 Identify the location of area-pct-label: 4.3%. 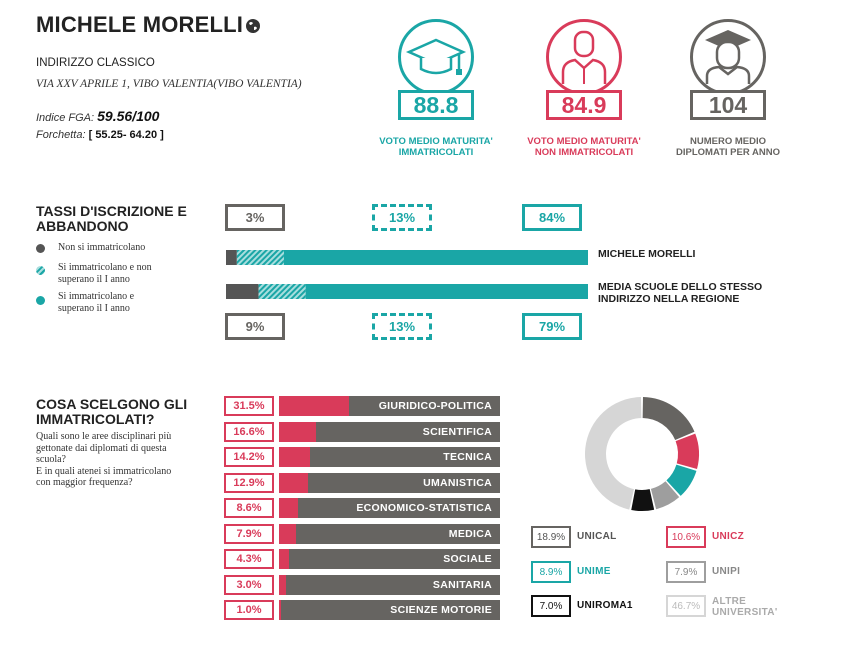
(249, 559).